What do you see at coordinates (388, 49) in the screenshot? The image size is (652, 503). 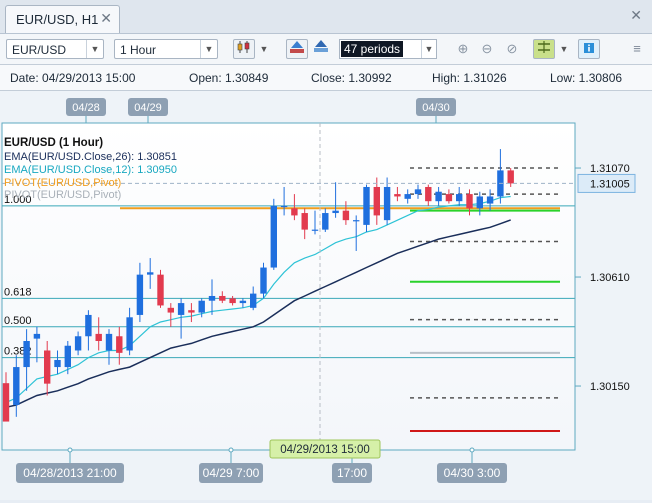 I see `periods-select: 47 periods ▼` at bounding box center [388, 49].